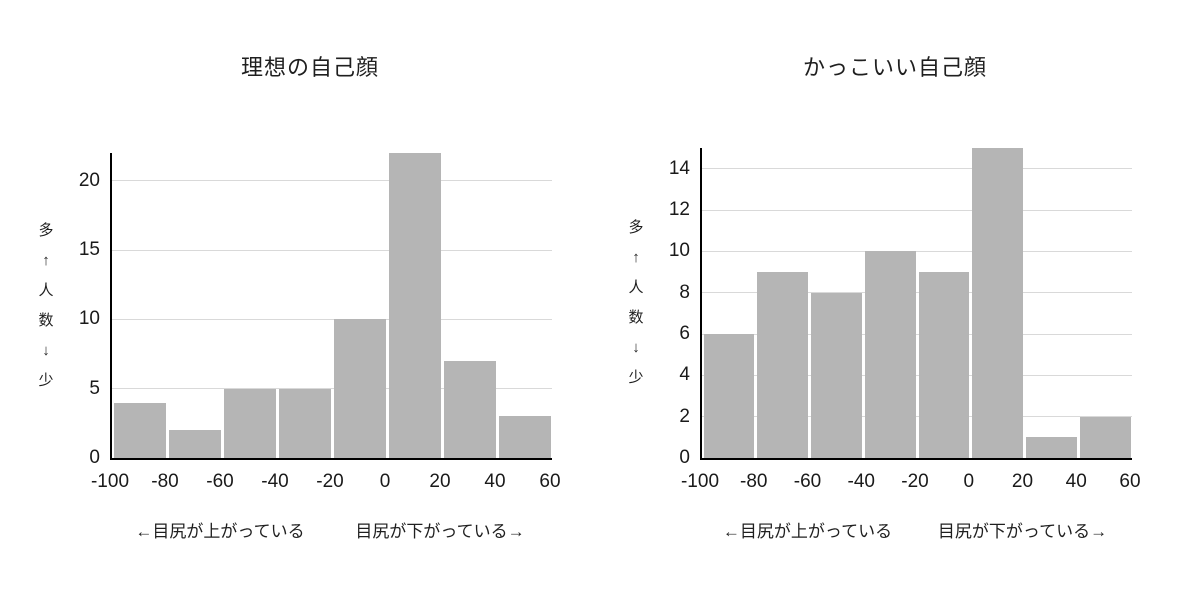  I want to click on y-tick-label: 8, so click(684, 292).